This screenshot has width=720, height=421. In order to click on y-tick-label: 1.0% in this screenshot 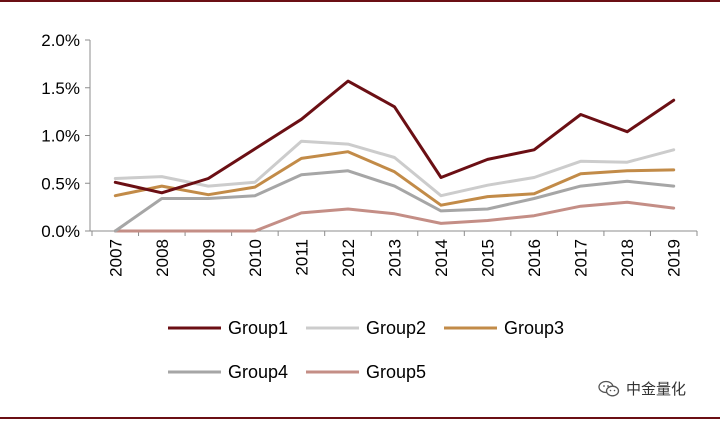, I will do `click(60, 136)`.